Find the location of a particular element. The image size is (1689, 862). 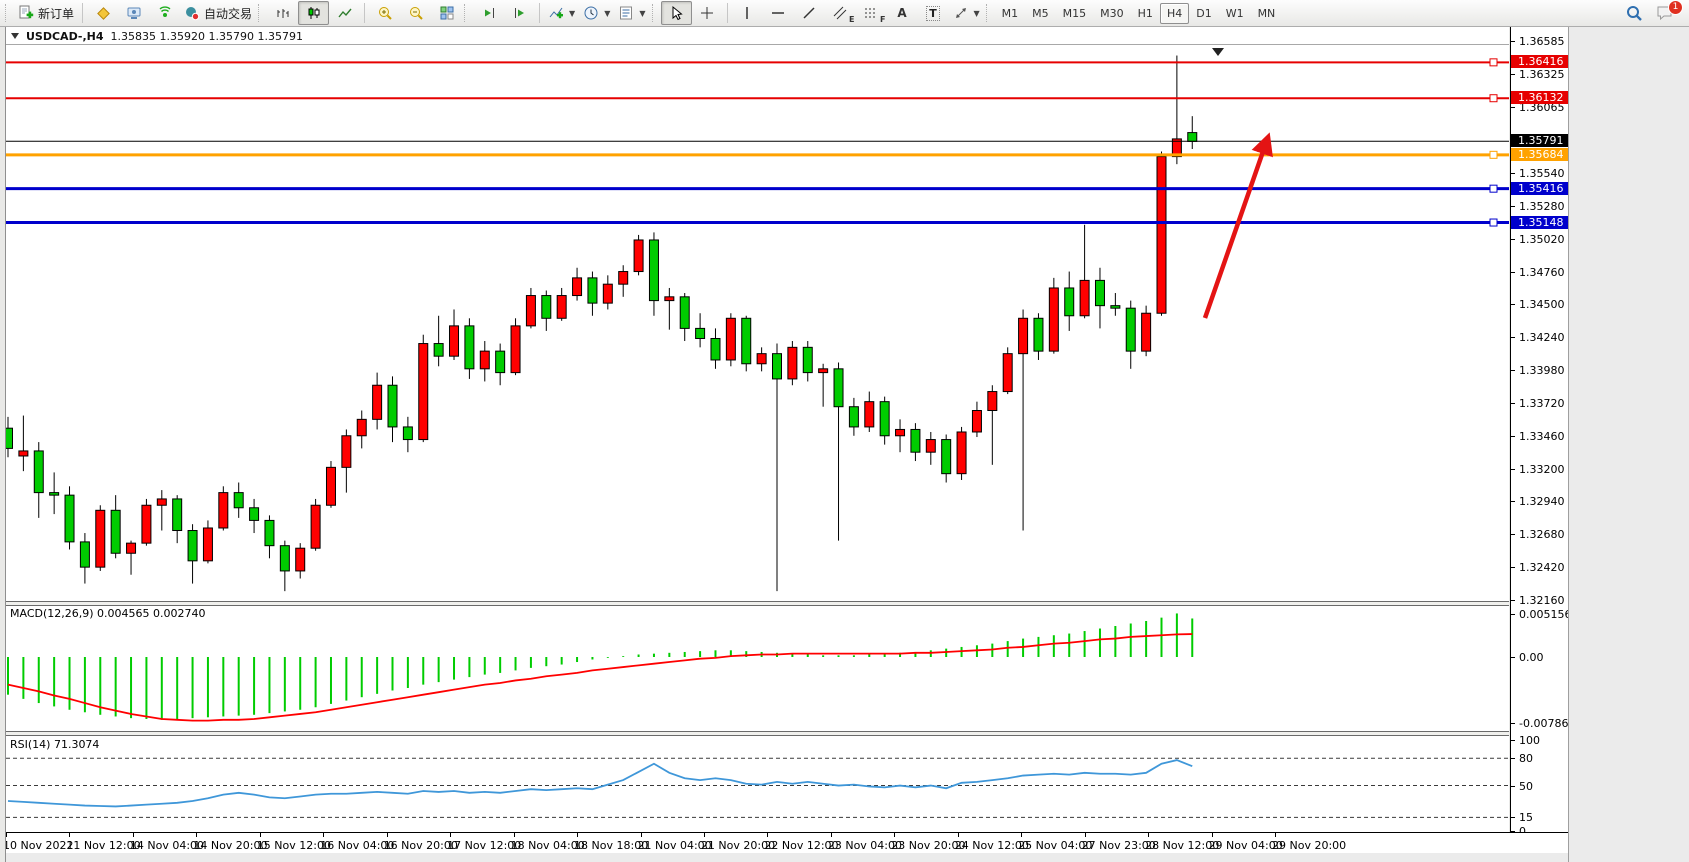

price-axis-label: 1.35280 is located at coordinates (1542, 206).